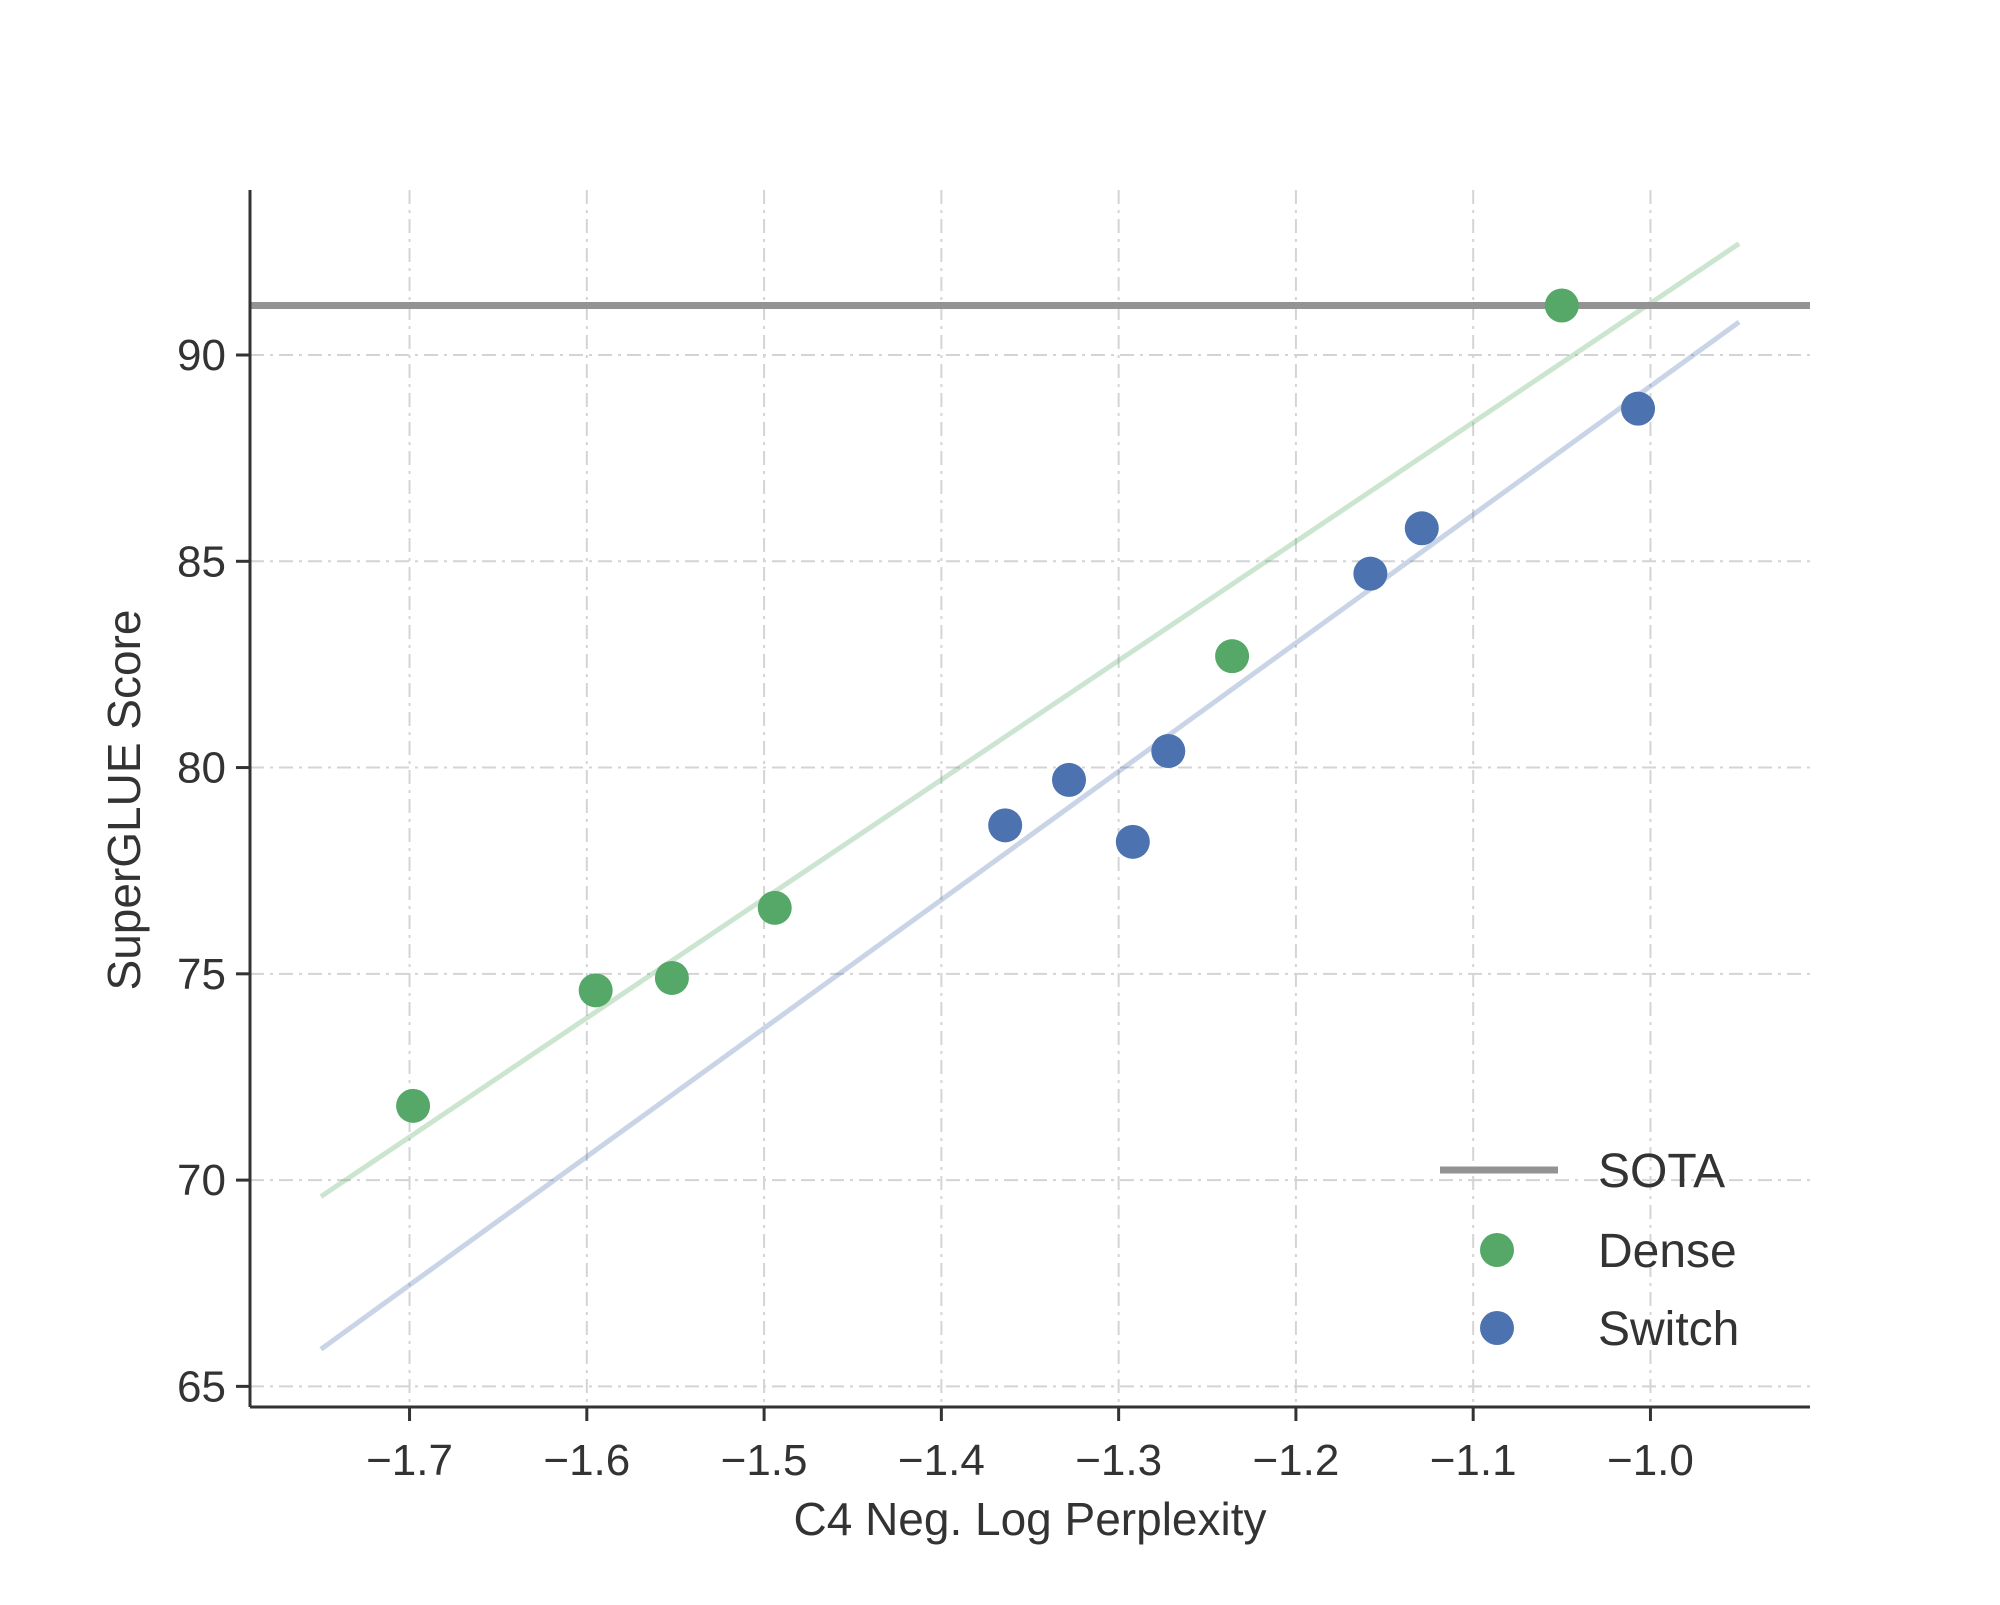 The image size is (2000, 1605). Describe the element at coordinates (1661, 1171) in the screenshot. I see `legend-sota-label: SOTA` at that location.